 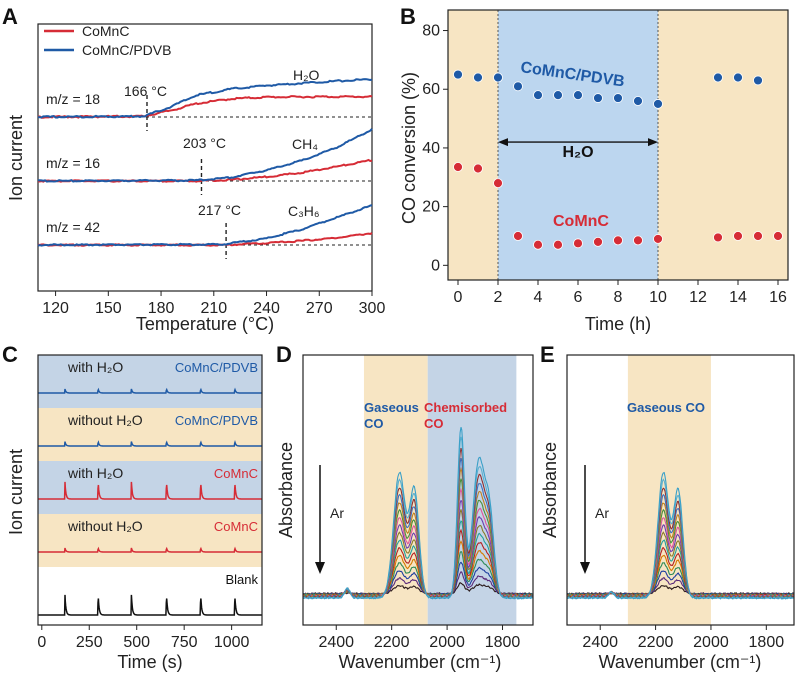 I want to click on a-x-tick-label-240: 240, so click(x=266, y=308).